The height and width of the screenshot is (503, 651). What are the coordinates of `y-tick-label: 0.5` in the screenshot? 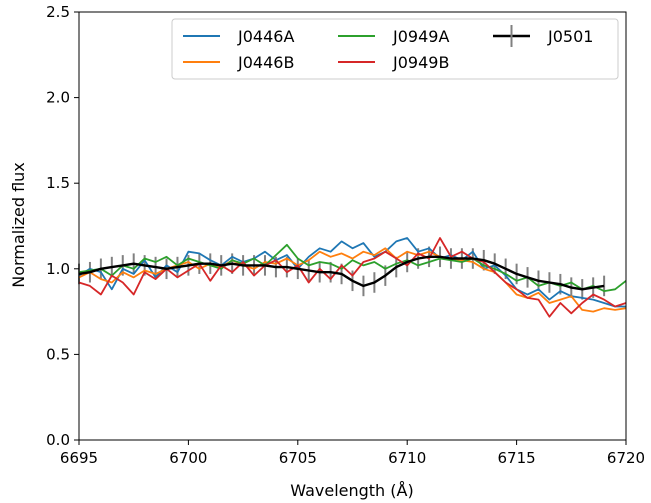 It's located at (58, 354).